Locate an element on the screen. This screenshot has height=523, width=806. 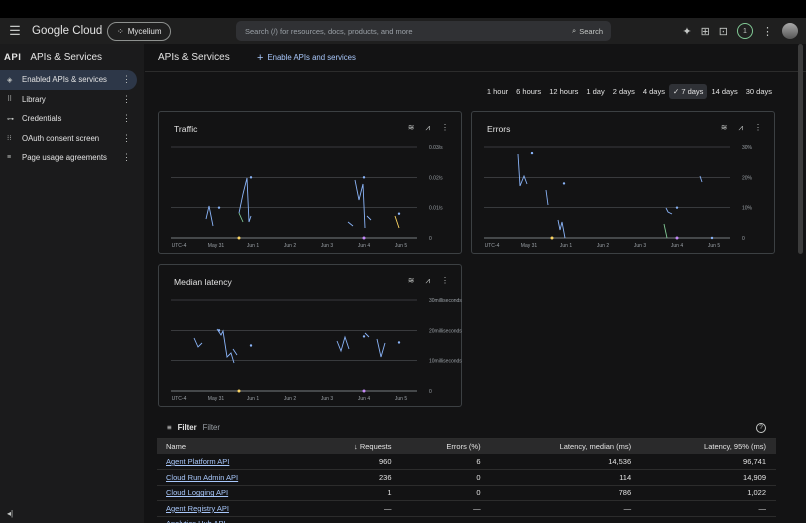
api-name-link: Agent Registry API is located at coordinates (232, 508).